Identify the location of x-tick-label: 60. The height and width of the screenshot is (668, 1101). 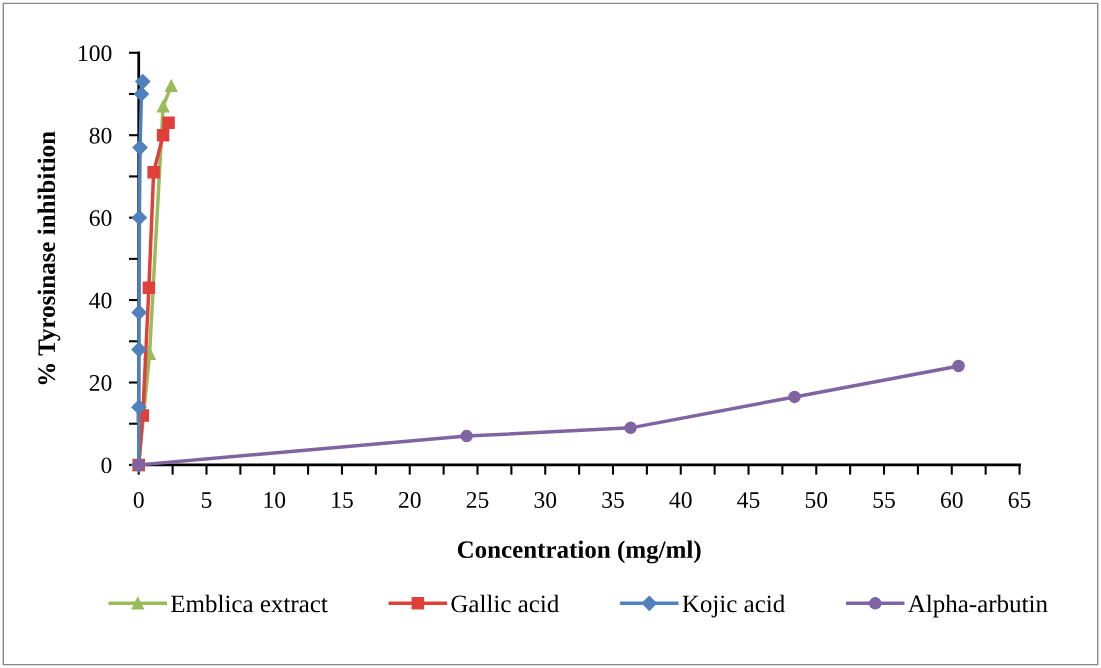
(951, 500).